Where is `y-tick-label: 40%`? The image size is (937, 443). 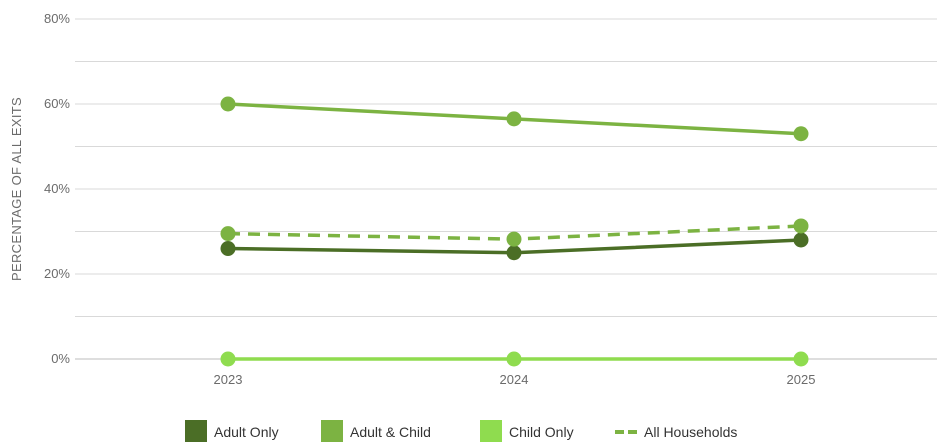
y-tick-label: 40% is located at coordinates (57, 188).